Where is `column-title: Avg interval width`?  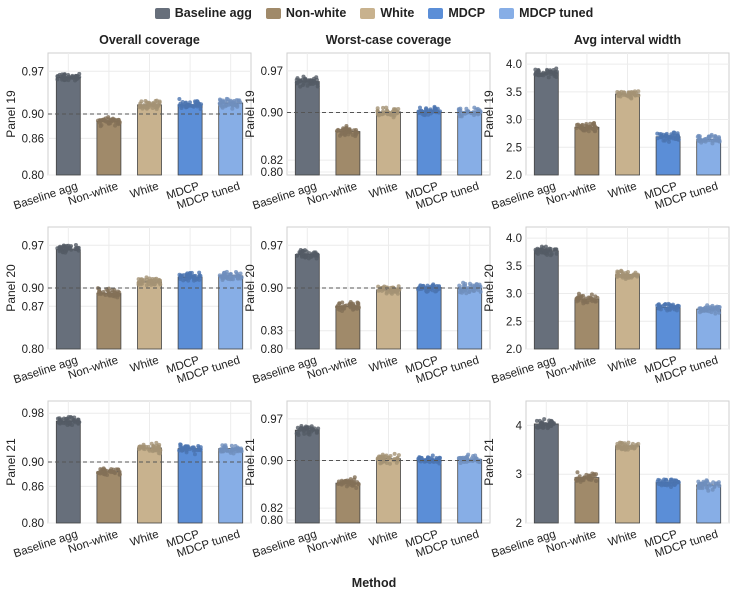 column-title: Avg interval width is located at coordinates (627, 40).